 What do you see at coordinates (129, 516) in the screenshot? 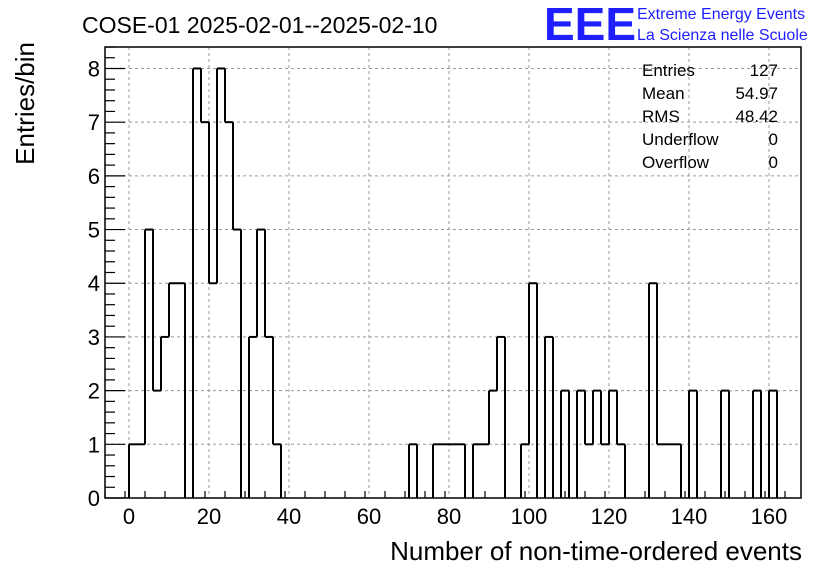
I see `x-tick-label: 0` at bounding box center [129, 516].